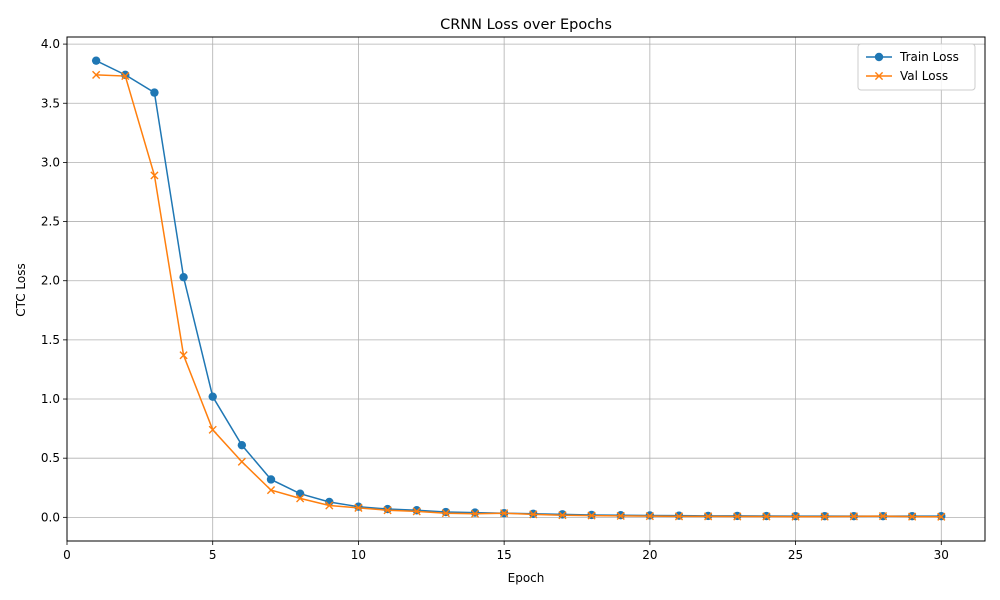 This screenshot has width=1000, height=600. Describe the element at coordinates (50, 399) in the screenshot. I see `y-tick-label: 1.0` at that location.